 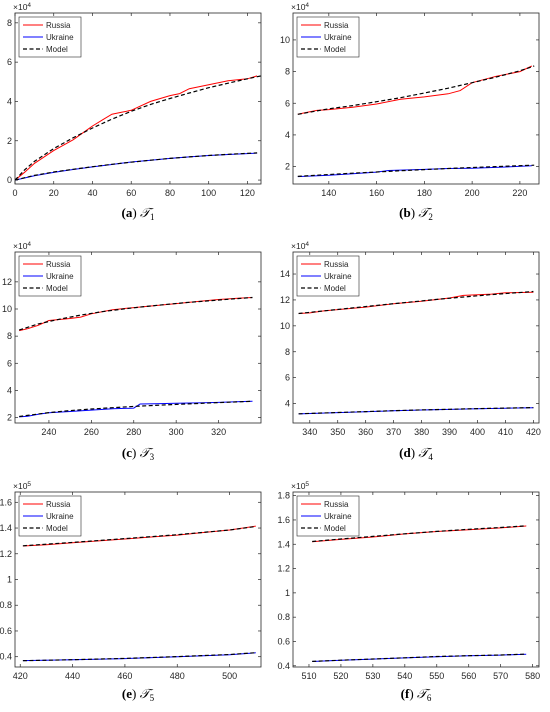 What do you see at coordinates (340, 676) in the screenshot?
I see `x-tick-label: 520` at bounding box center [340, 676].